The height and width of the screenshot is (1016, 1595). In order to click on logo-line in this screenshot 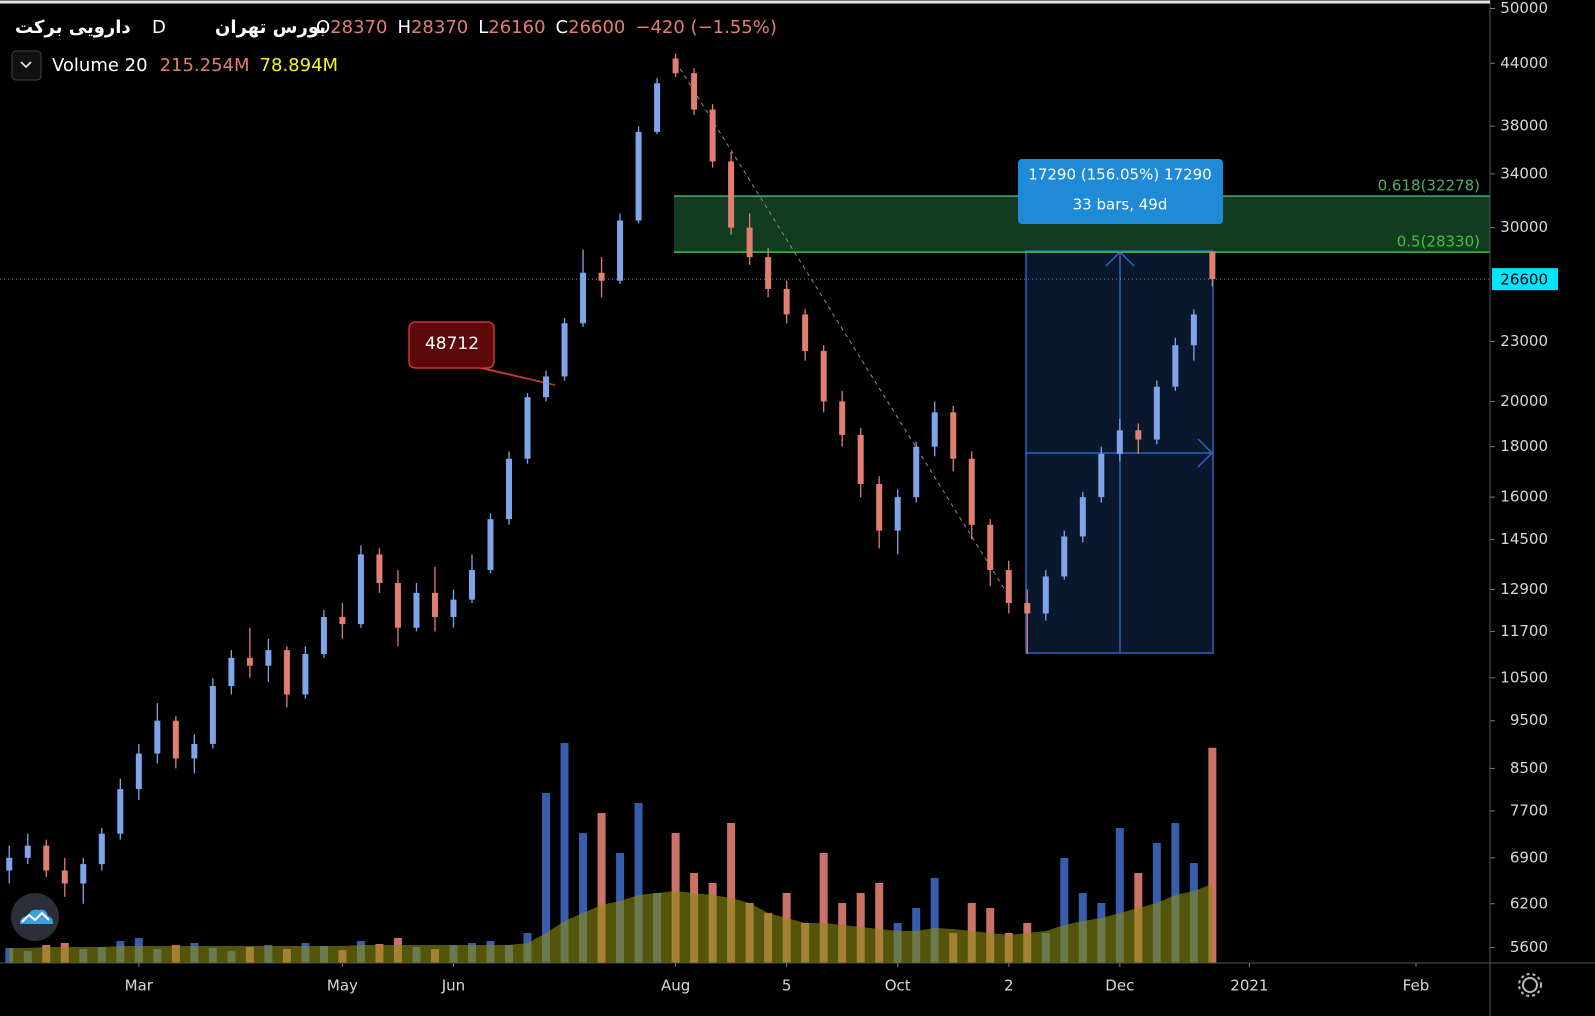, I will do `click(35, 917)`.